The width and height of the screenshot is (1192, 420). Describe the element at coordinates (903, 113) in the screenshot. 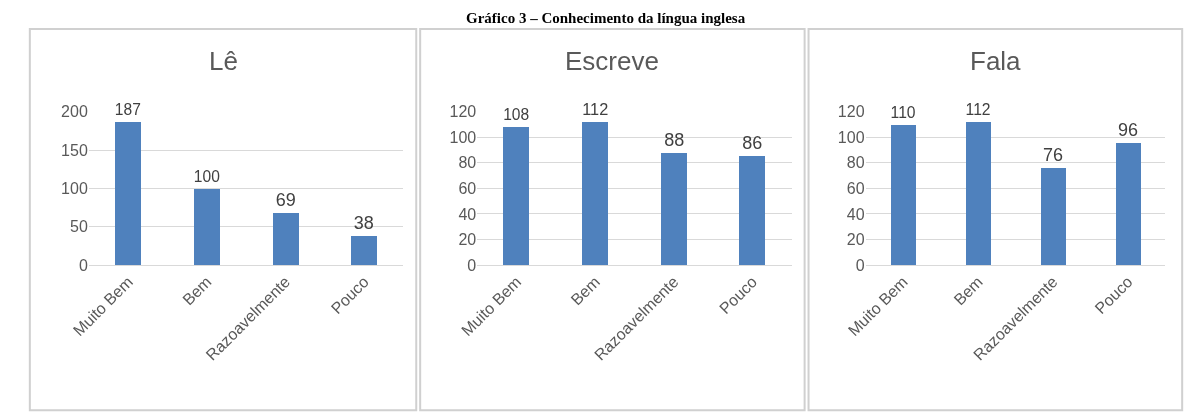

I see `data-label: 110` at that location.